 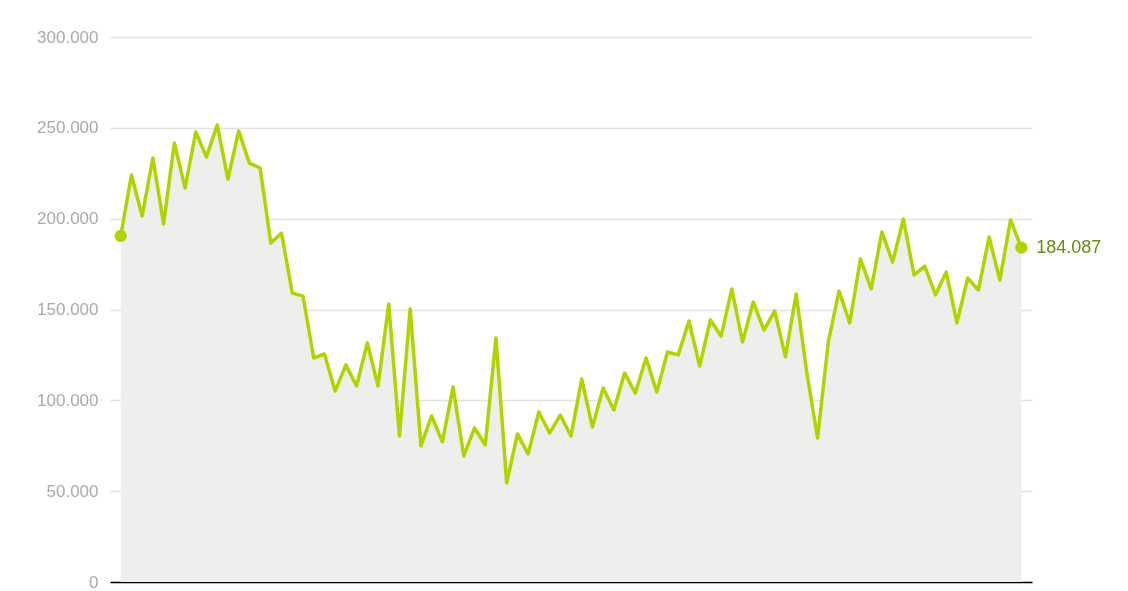 I want to click on y-tick-label: 300.000, so click(x=68, y=37).